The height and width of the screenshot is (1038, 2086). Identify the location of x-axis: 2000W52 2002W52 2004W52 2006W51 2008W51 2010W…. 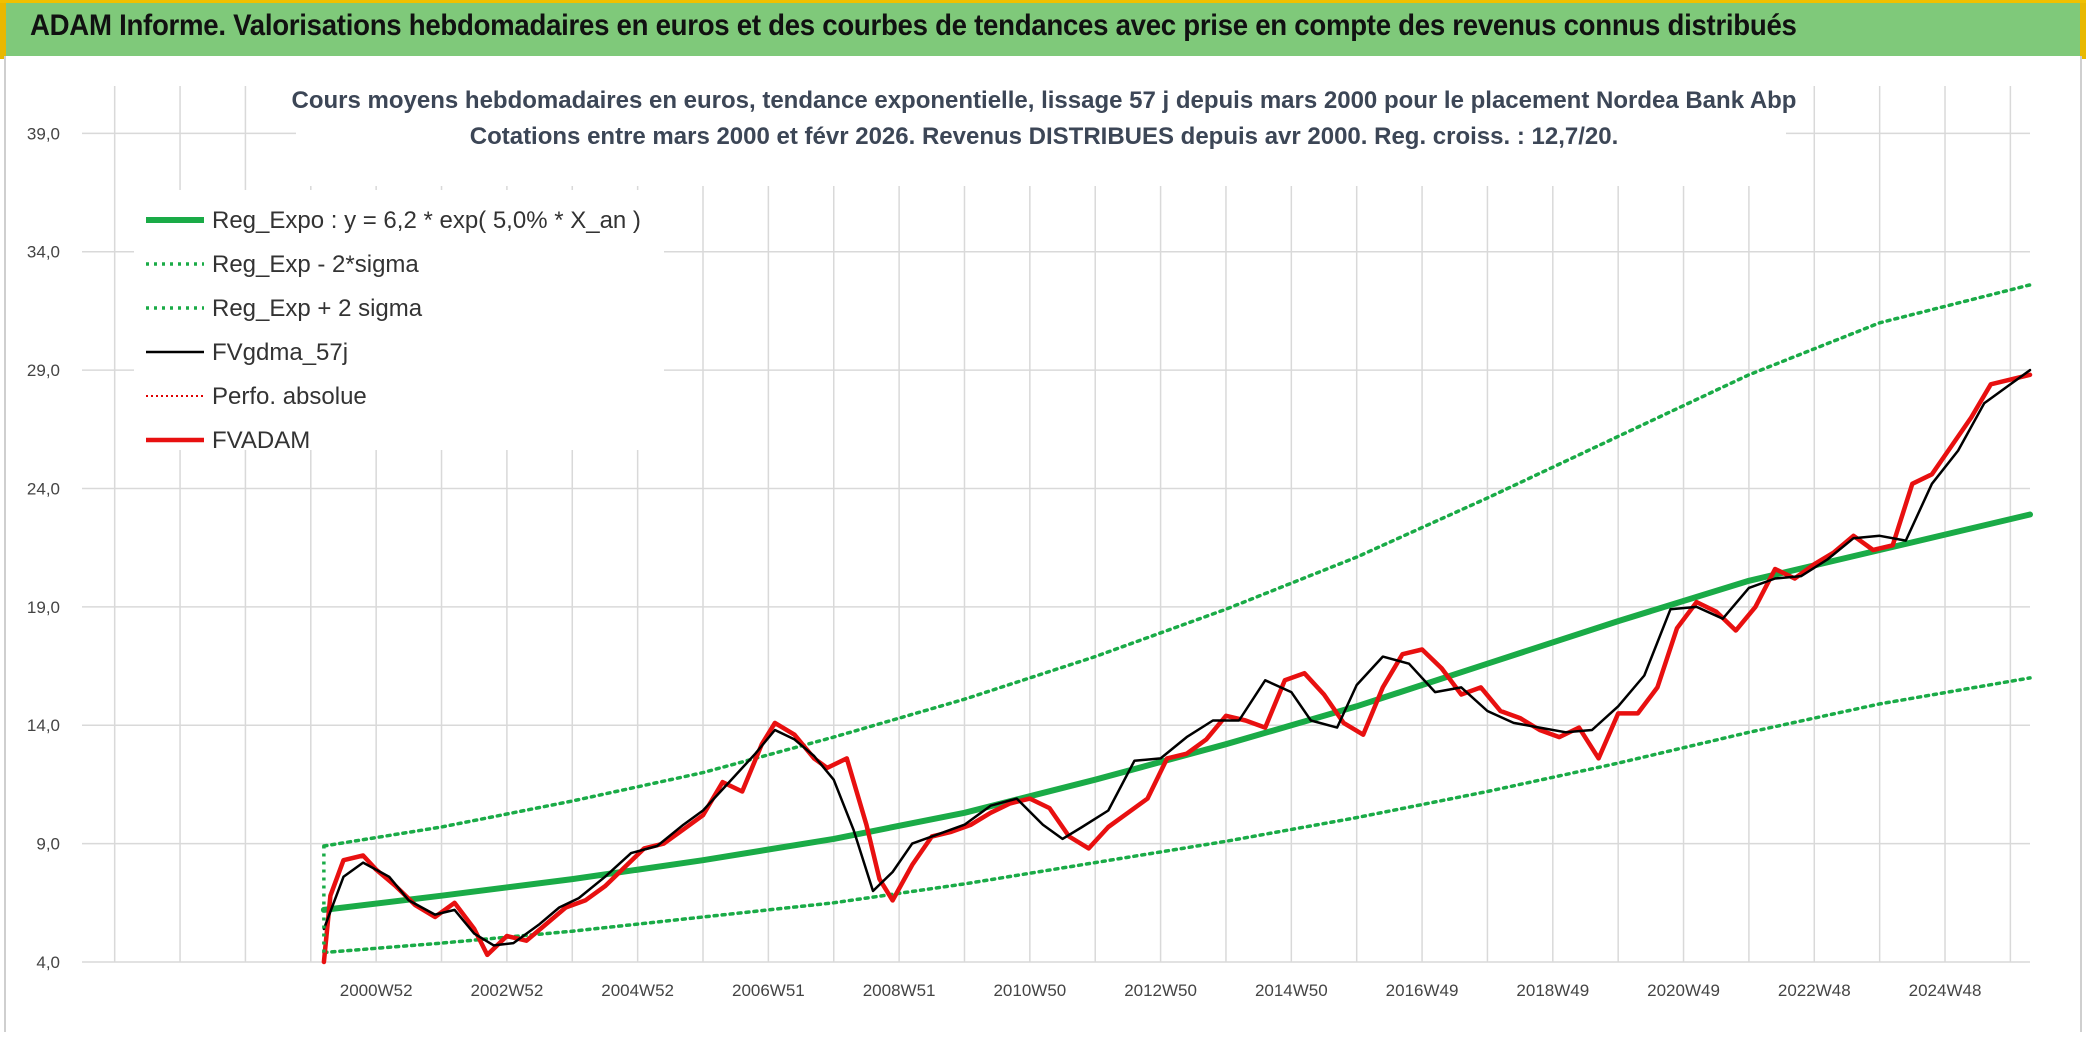
(1161, 990).